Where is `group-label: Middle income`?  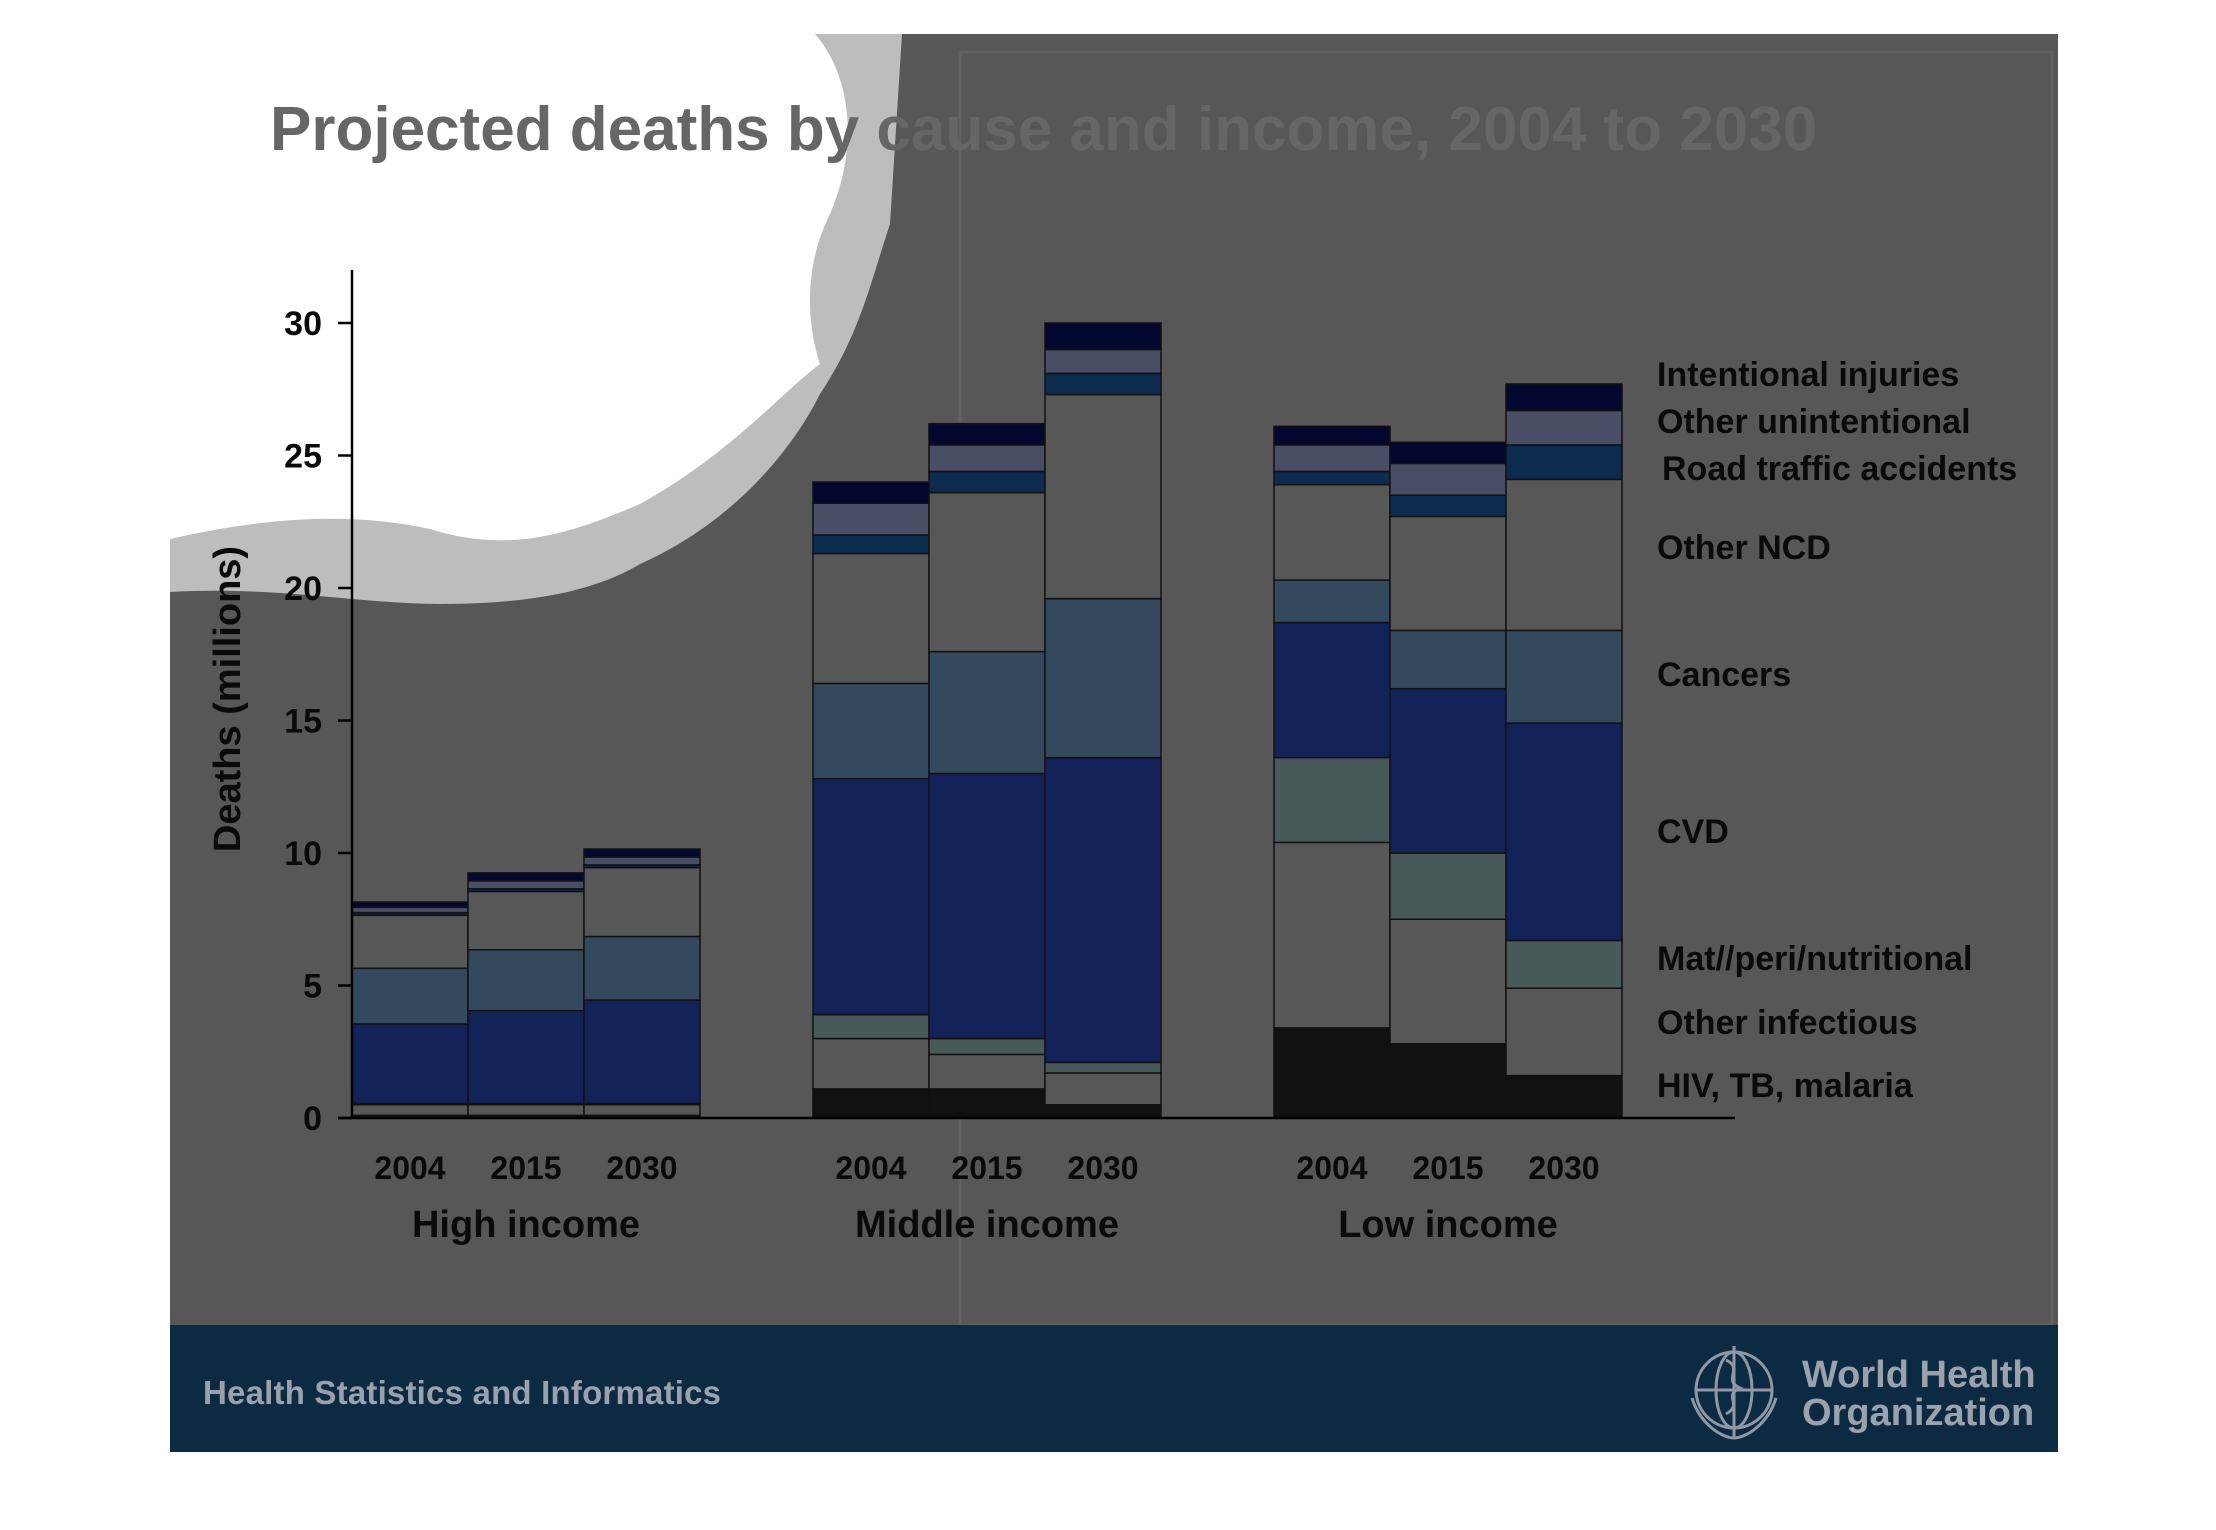 group-label: Middle income is located at coordinates (987, 1225).